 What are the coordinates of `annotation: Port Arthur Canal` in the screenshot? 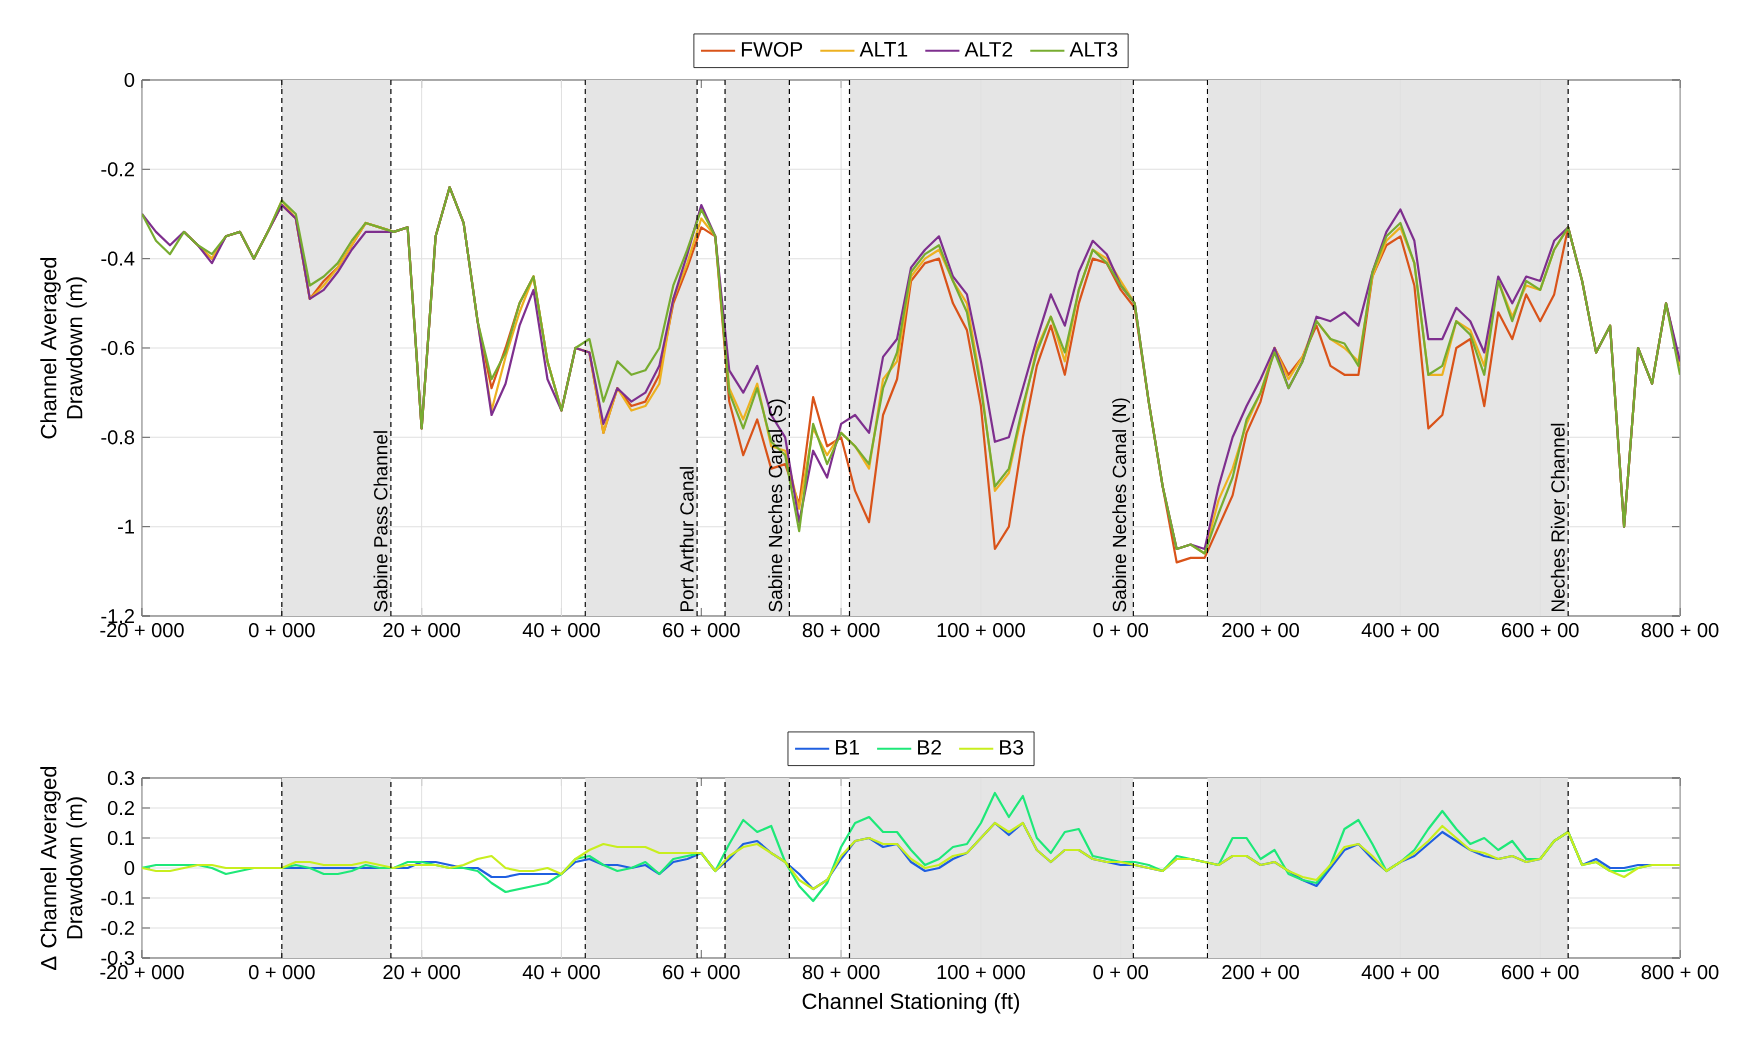 It's located at (686, 539).